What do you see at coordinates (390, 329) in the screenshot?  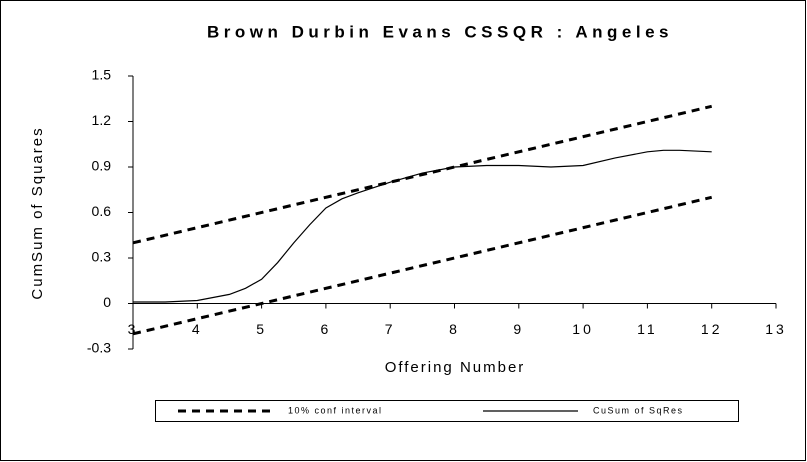 I see `x-tick-label: 7` at bounding box center [390, 329].